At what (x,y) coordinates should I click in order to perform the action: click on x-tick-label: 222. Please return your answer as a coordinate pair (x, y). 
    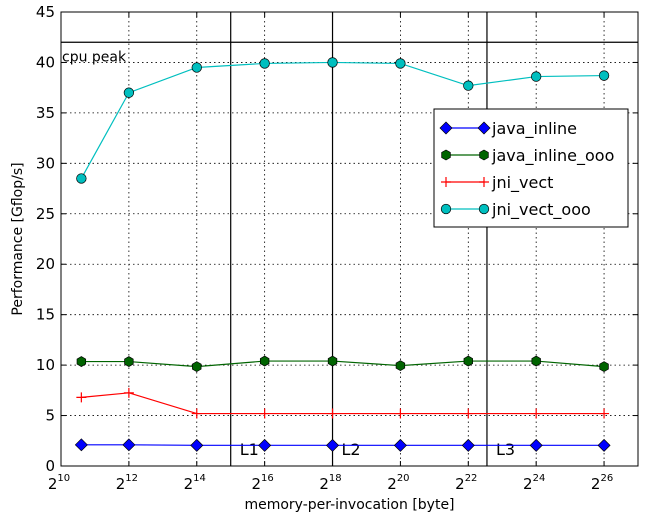
    Looking at the image, I should click on (466, 483).